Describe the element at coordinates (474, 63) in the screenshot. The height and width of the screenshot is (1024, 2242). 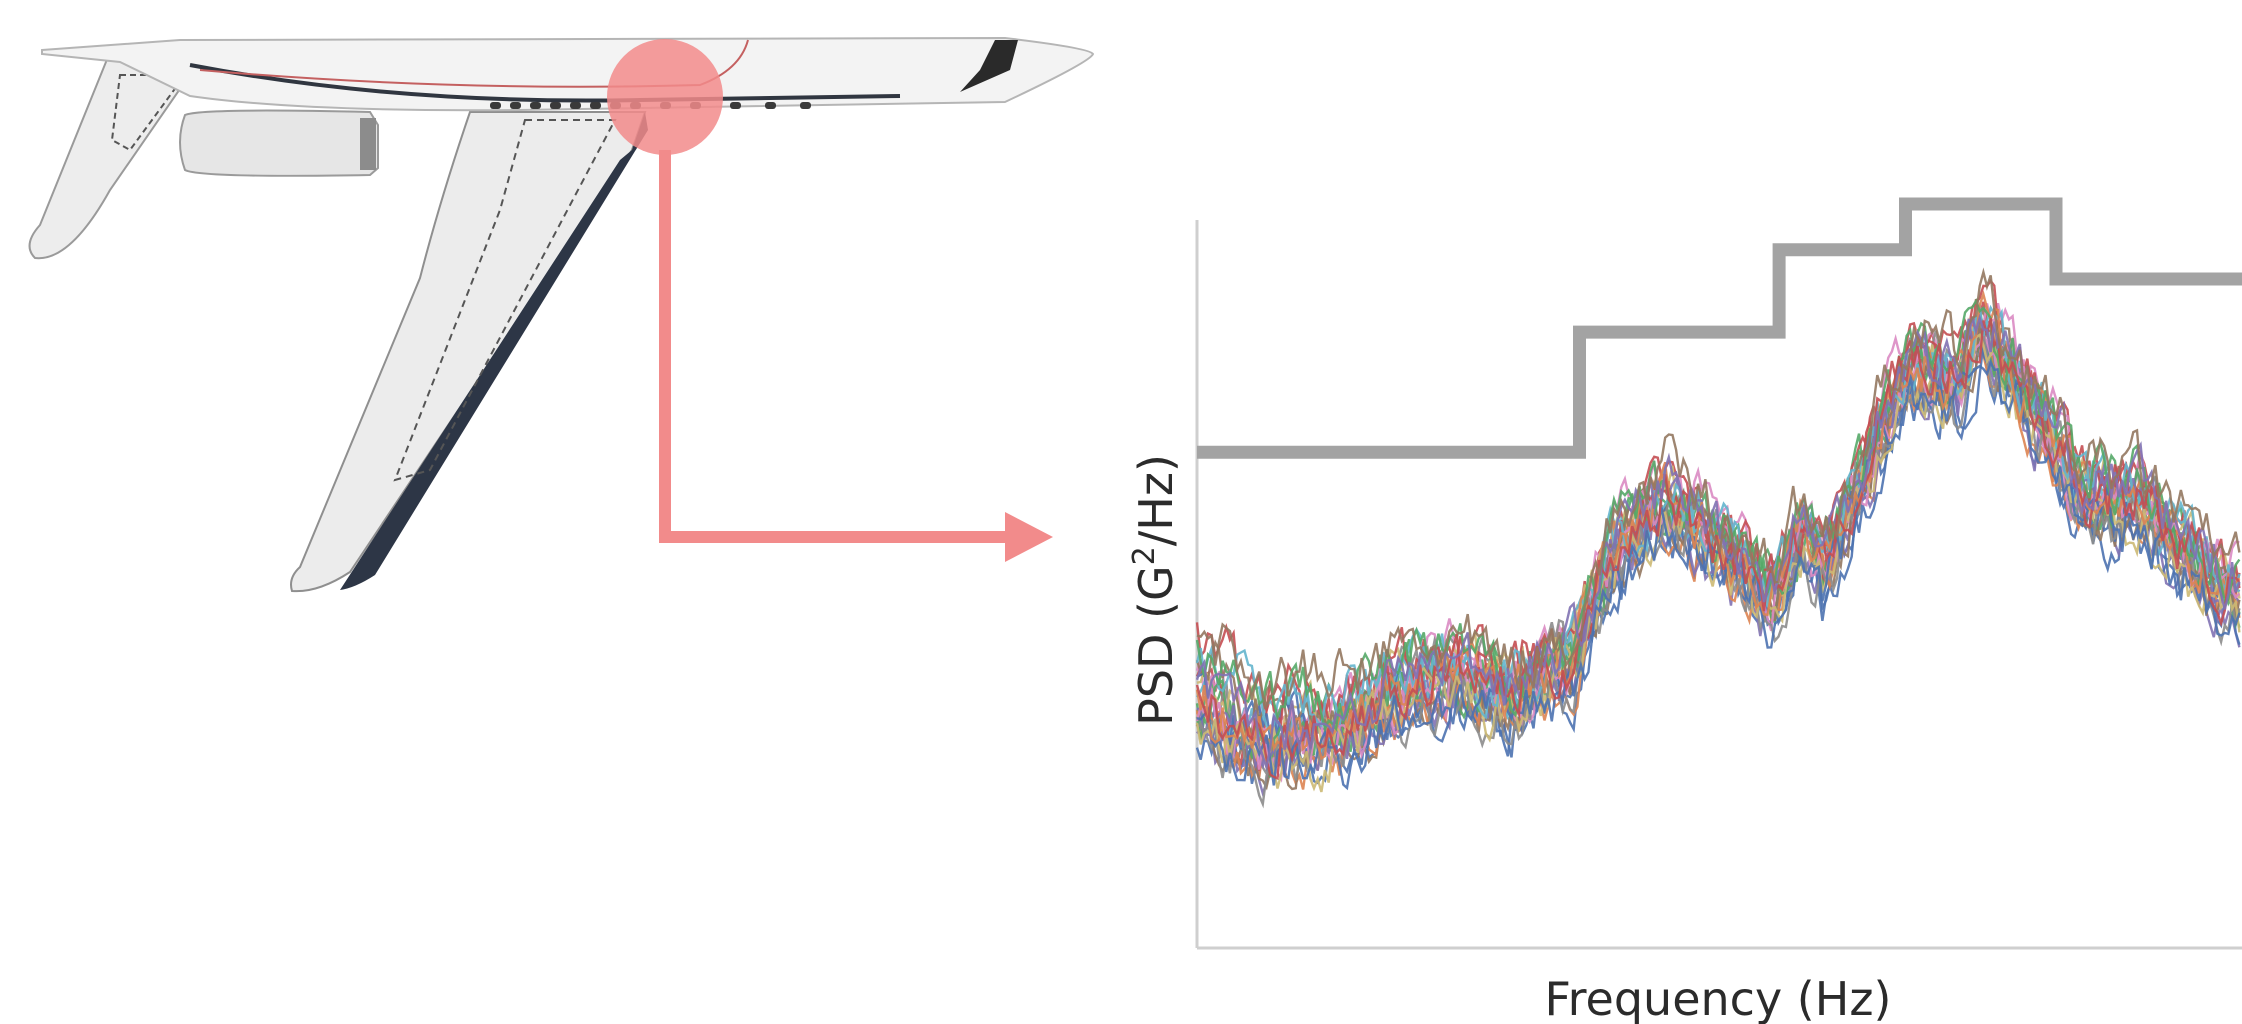
I see `cheatline` at that location.